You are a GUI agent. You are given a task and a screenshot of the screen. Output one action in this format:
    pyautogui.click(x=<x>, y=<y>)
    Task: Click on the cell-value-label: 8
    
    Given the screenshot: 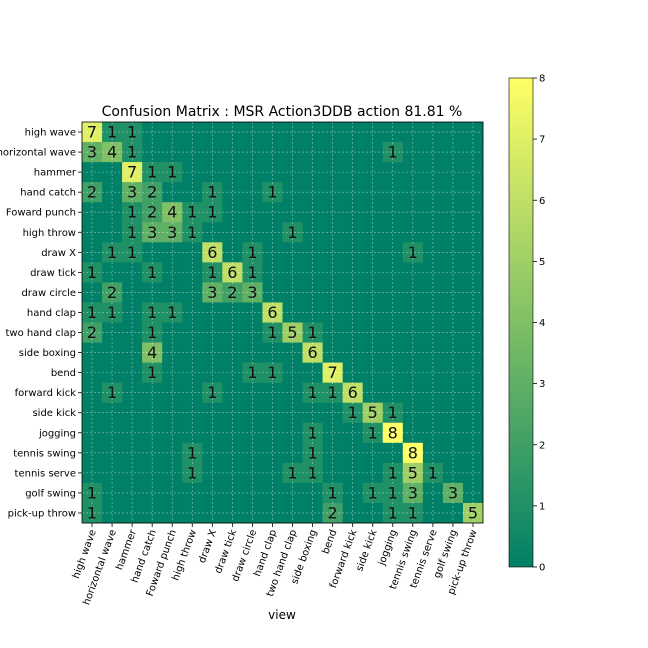 What is the action you would take?
    pyautogui.click(x=393, y=432)
    